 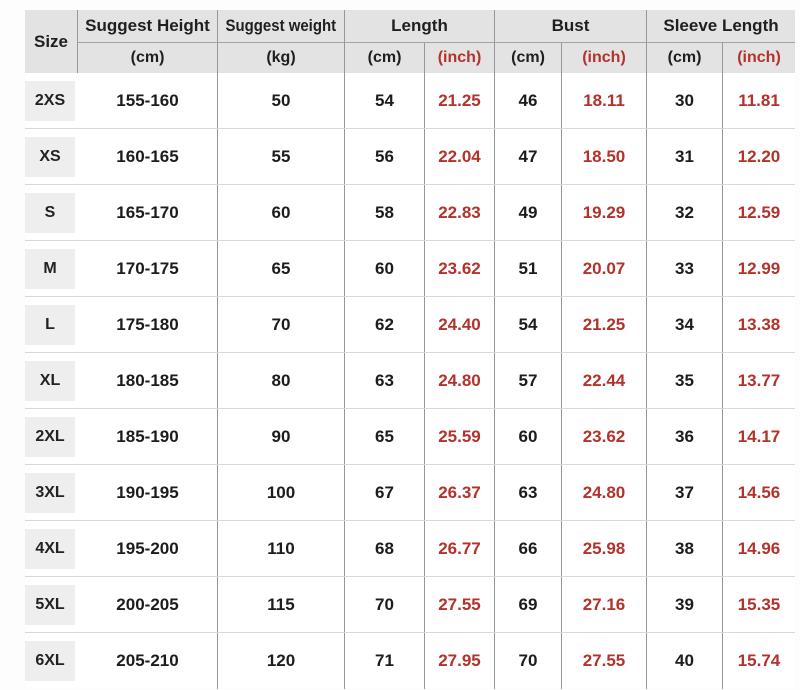 I want to click on weight-cell: 55, so click(x=281, y=156).